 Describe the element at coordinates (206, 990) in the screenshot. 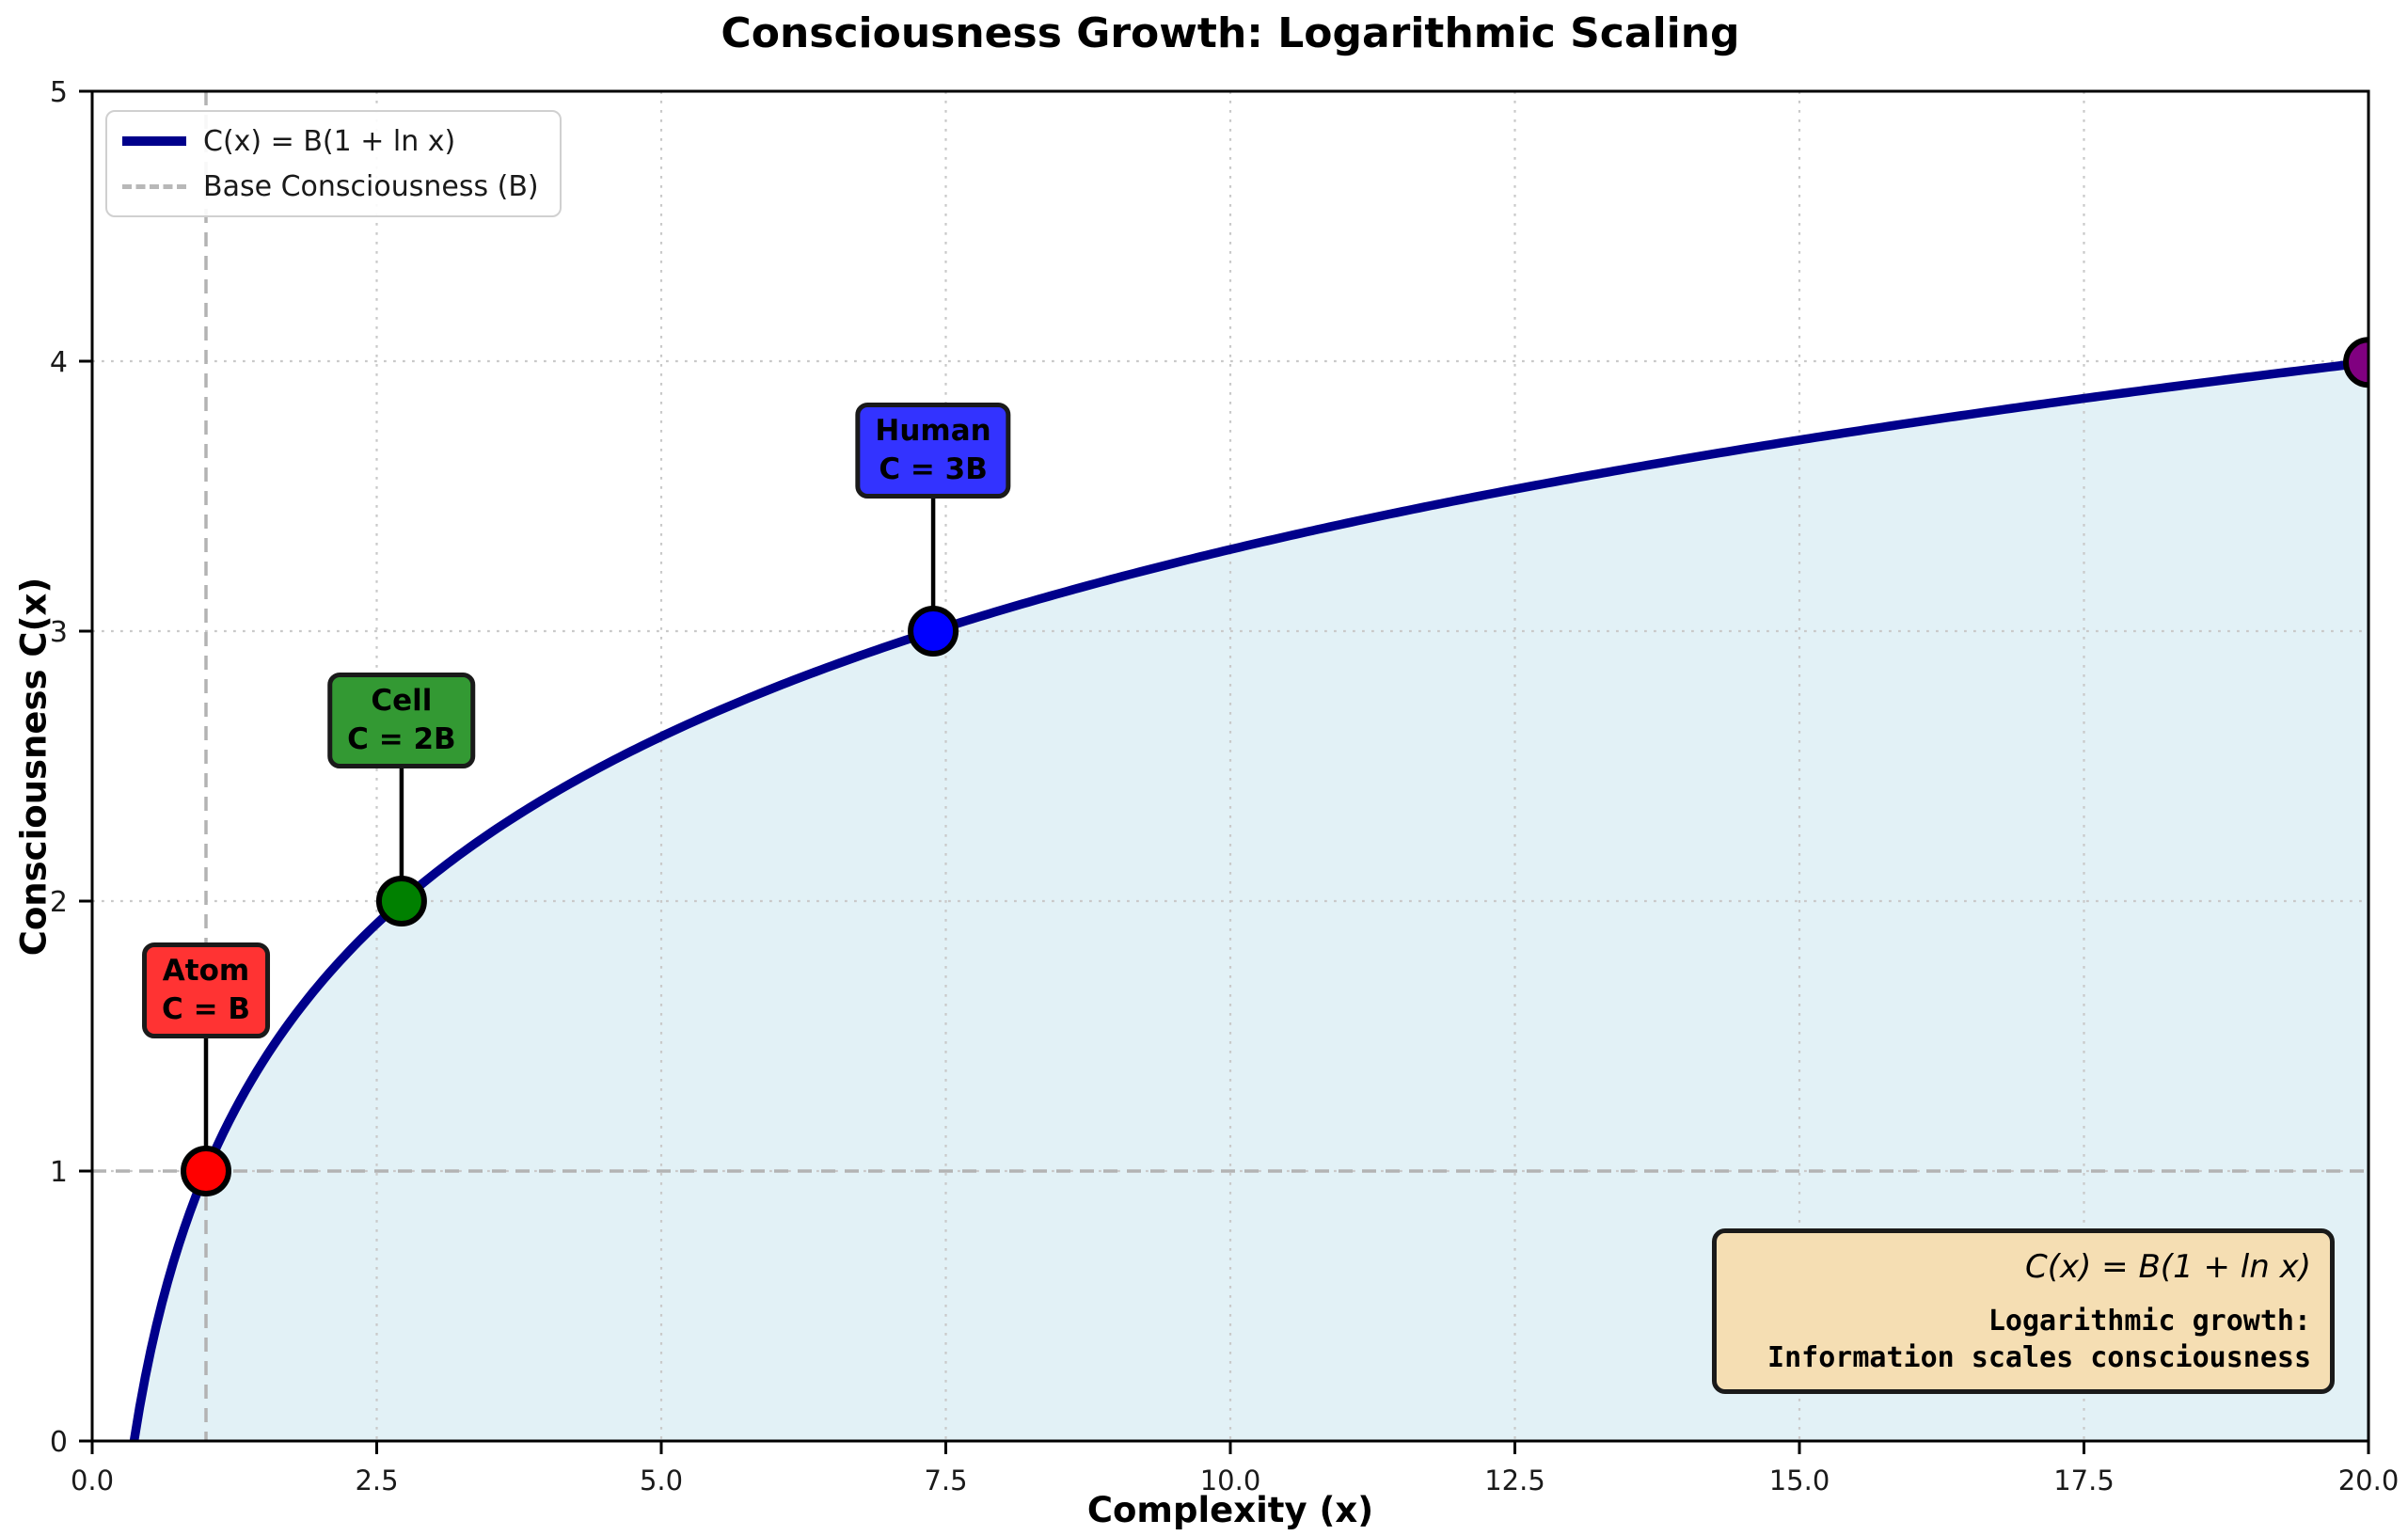

I see `annotation-box-atom: Atom C = B` at that location.